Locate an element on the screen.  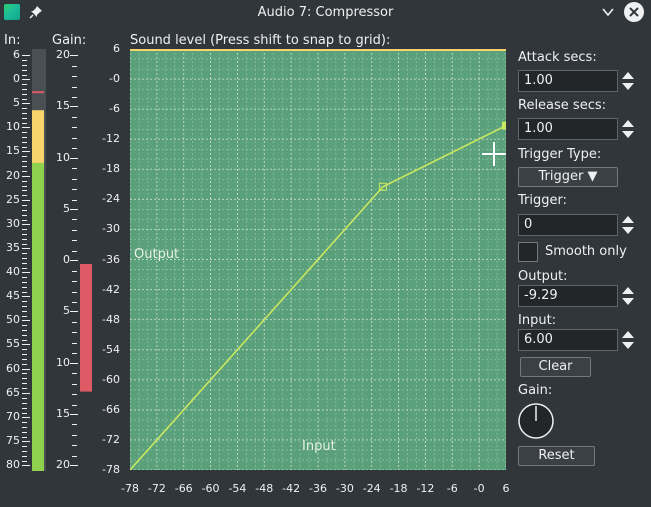
in-meter-tick: 0 is located at coordinates (16, 79).